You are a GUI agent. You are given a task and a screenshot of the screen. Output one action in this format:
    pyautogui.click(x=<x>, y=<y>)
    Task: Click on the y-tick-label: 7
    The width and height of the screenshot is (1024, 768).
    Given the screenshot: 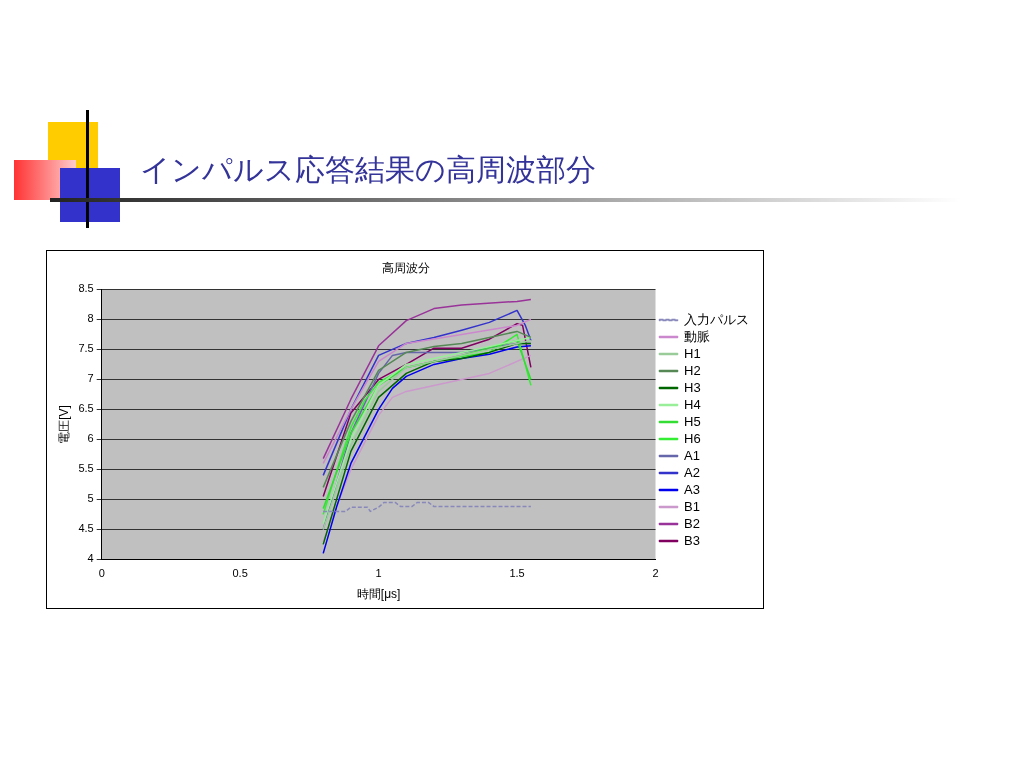 What is the action you would take?
    pyautogui.click(x=90, y=378)
    